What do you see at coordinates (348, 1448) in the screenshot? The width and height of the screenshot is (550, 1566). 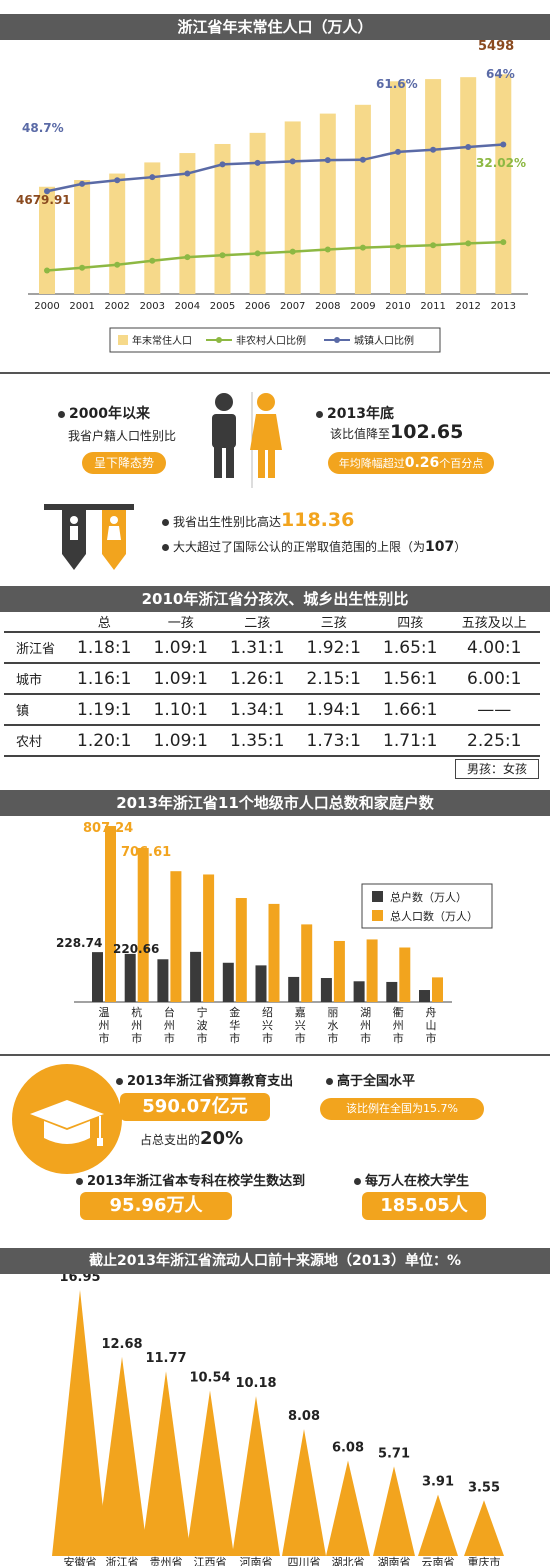 I see `value-label: 6.08` at bounding box center [348, 1448].